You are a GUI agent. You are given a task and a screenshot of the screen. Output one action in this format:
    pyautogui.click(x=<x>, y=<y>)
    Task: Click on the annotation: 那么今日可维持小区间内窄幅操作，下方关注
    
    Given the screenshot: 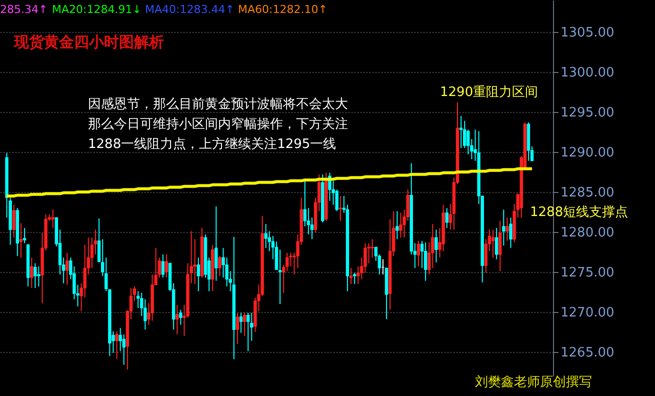 What is the action you would take?
    pyautogui.click(x=218, y=124)
    